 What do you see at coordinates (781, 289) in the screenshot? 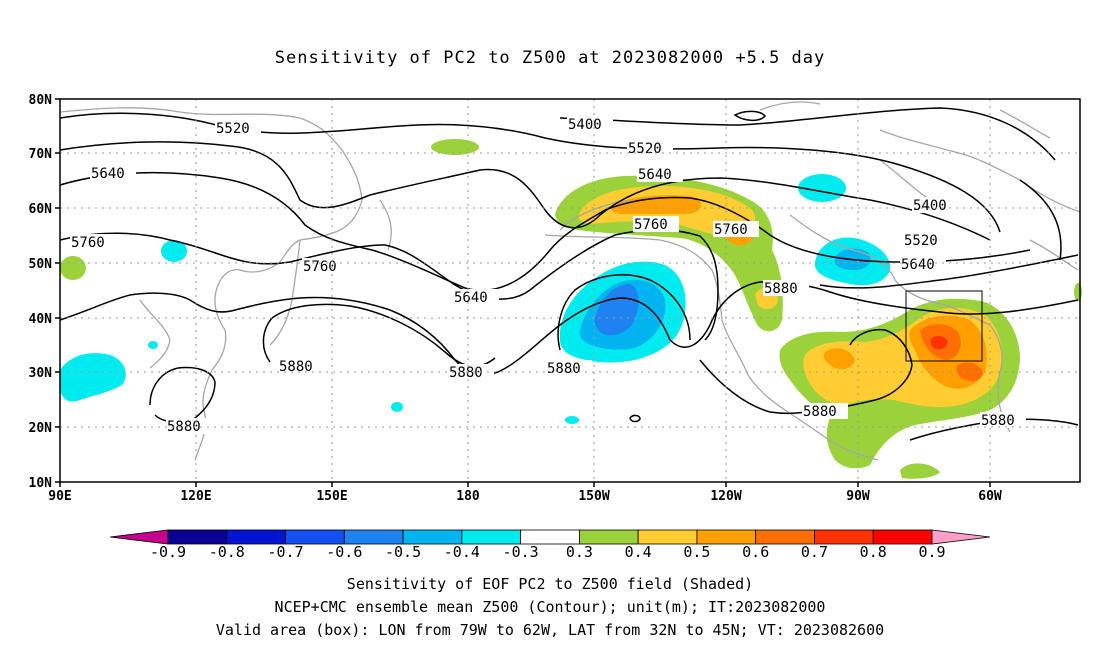
I see `contour-label-5880-rockies: 5880` at bounding box center [781, 289].